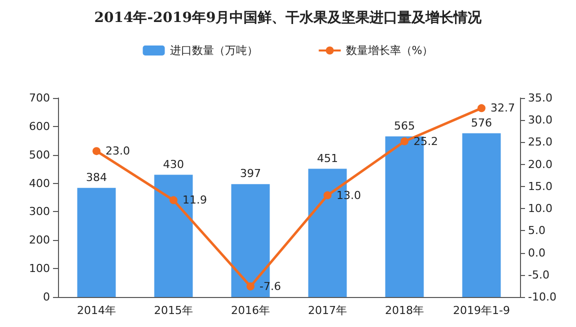 This screenshot has width=576, height=327. Describe the element at coordinates (250, 173) in the screenshot. I see `data-label: 397` at that location.